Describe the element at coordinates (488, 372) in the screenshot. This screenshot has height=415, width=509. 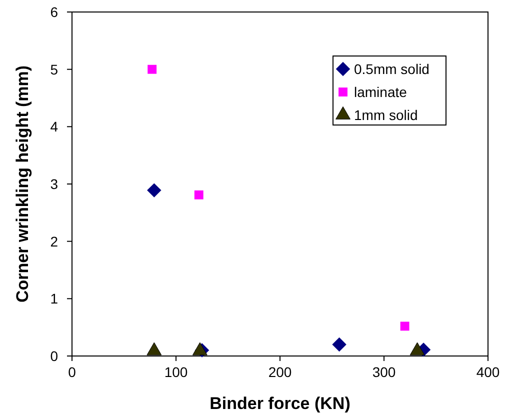
I see `x-tick-label: 400` at that location.